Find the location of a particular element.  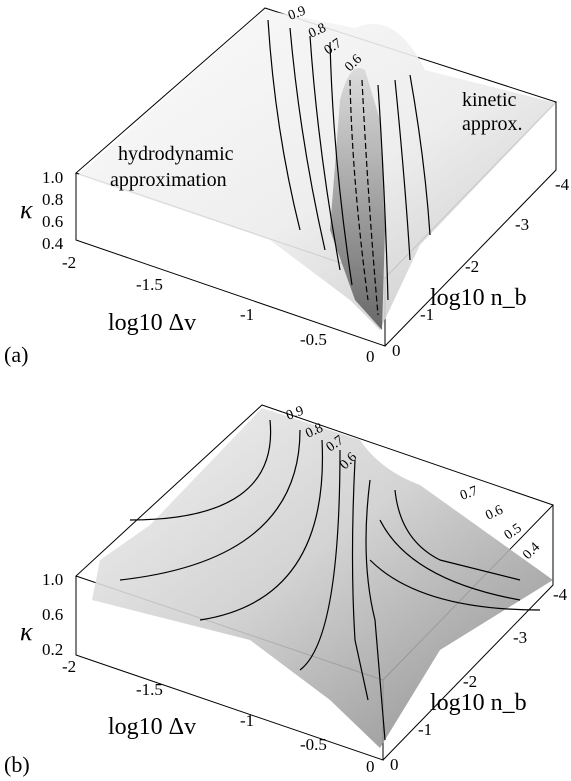

annotation-text: approximation is located at coordinates (168, 180).